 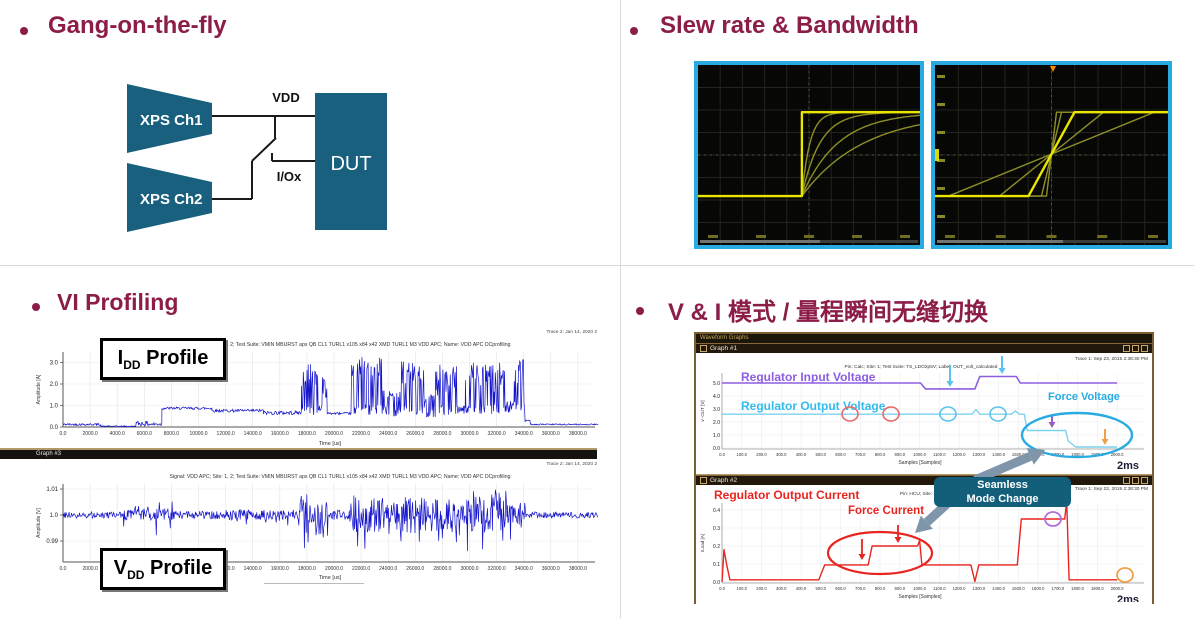 I want to click on idd-profile-label-box: IDD Profile, so click(x=163, y=359).